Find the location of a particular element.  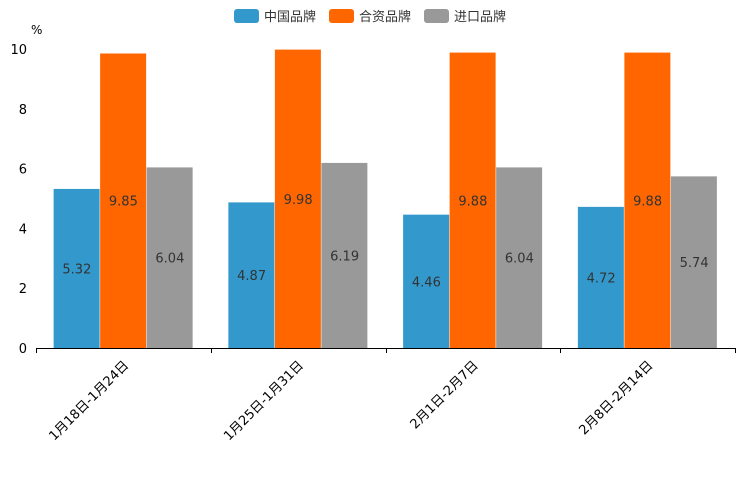

bar-value-label: 5.74 is located at coordinates (694, 263).